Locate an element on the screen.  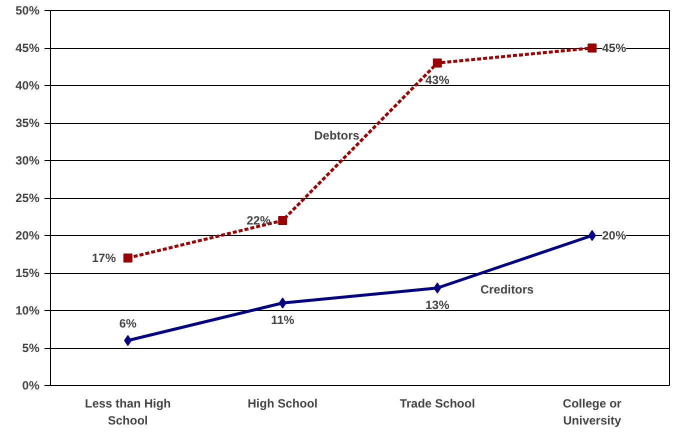
y-tick-label: 10% is located at coordinates (27, 311).